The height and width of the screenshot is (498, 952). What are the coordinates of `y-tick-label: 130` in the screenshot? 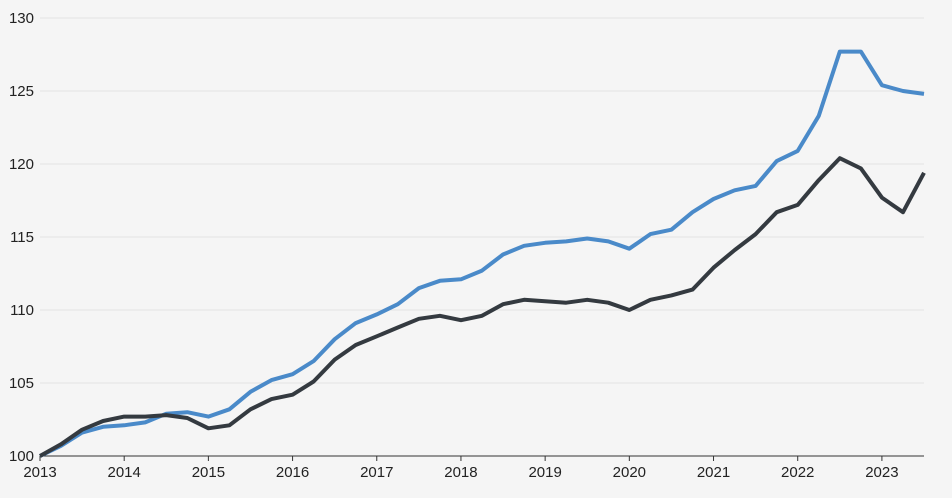 It's located at (21, 18).